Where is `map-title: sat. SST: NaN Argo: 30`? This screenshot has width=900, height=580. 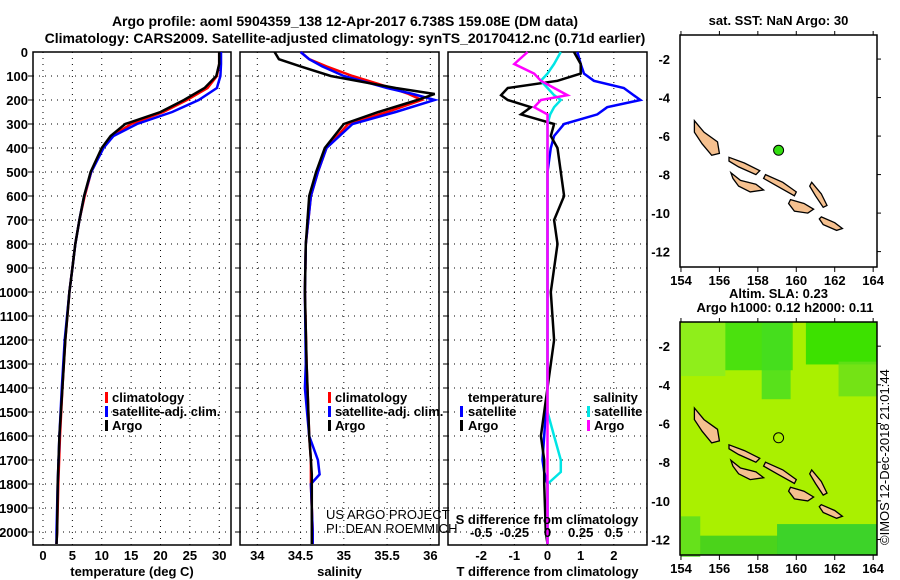 map-title: sat. SST: NaN Argo: 30 is located at coordinates (779, 20).